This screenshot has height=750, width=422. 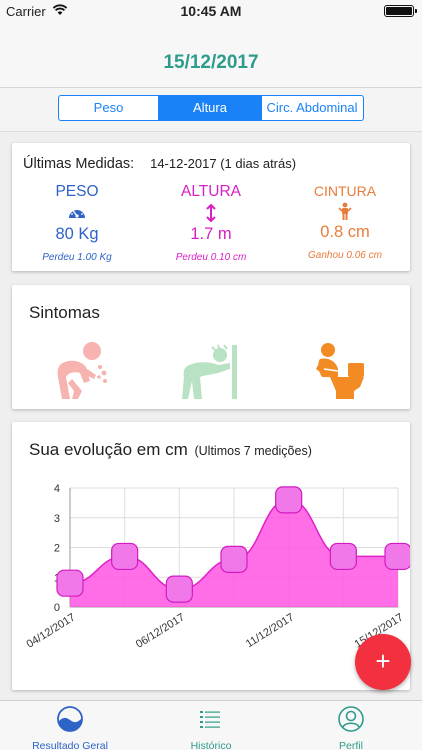 I want to click on waves-circle-icon, so click(x=70, y=719).